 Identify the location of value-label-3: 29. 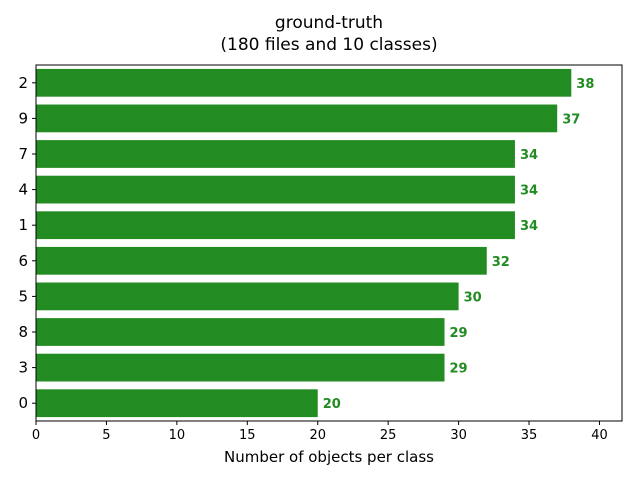
(459, 369).